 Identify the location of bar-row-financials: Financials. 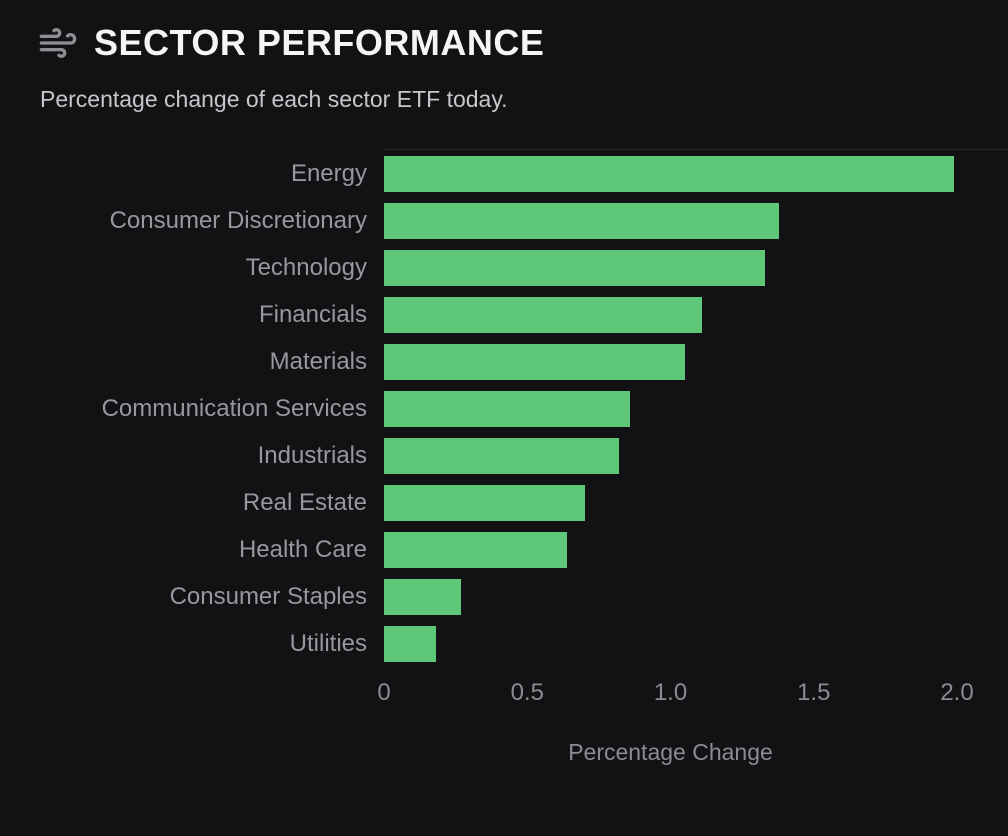
(504, 314).